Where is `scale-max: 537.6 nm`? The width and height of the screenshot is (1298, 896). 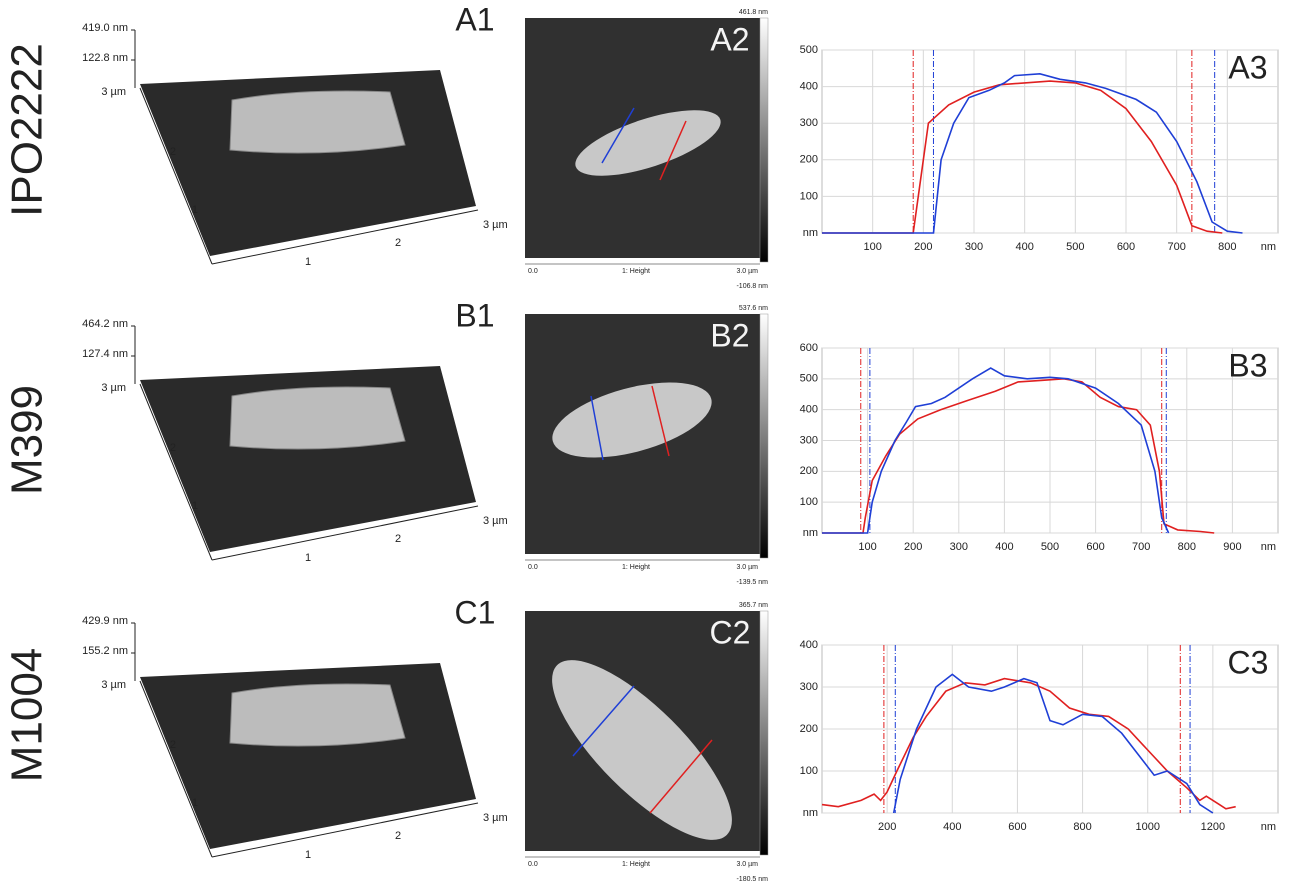
scale-max: 537.6 nm is located at coordinates (753, 308).